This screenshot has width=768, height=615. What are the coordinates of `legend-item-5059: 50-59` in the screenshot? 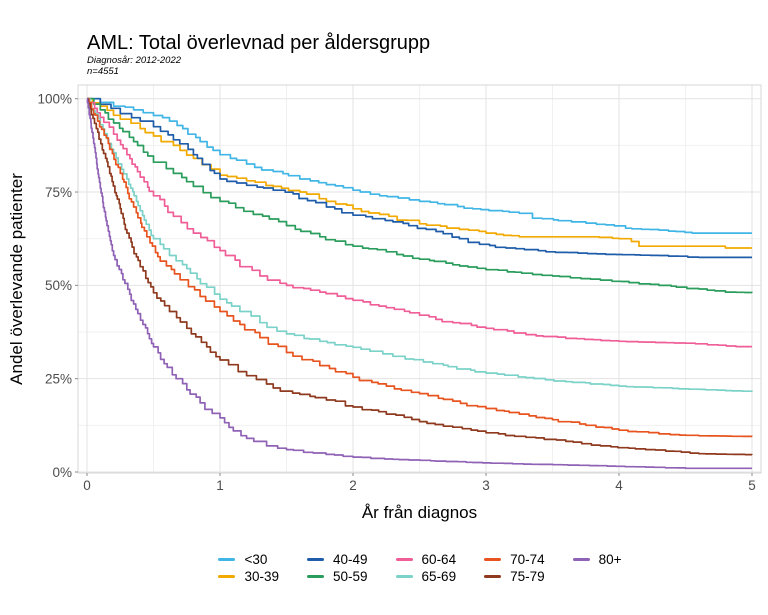 It's located at (337, 576).